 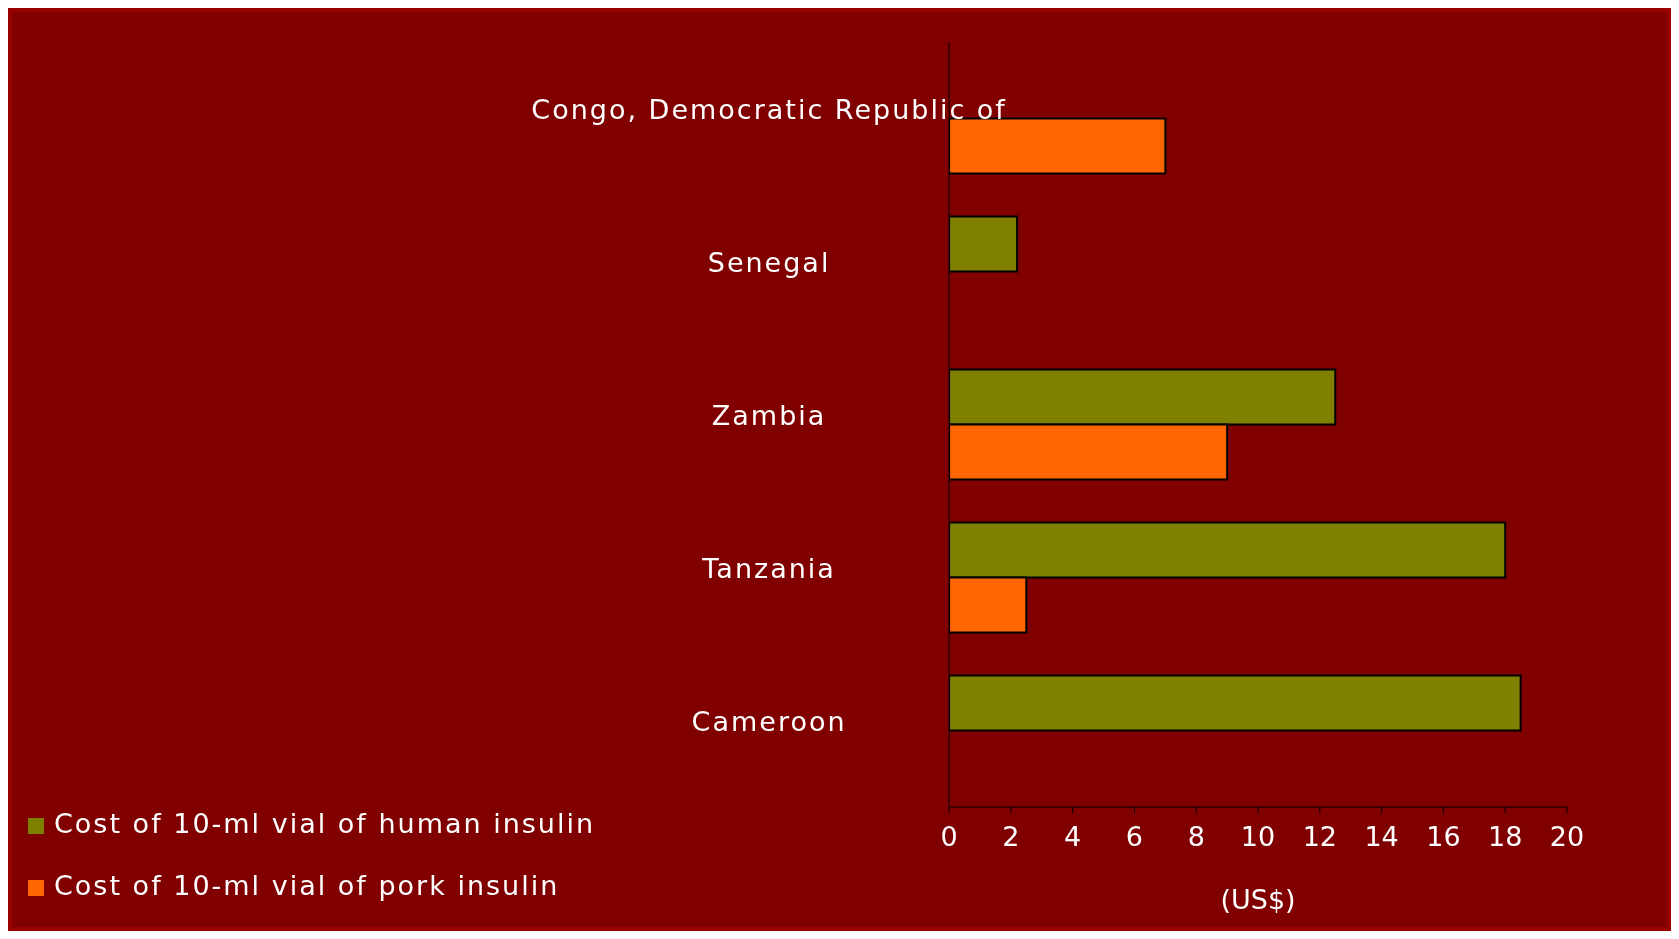 What do you see at coordinates (1258, 837) in the screenshot?
I see `x-tick-label: 10` at bounding box center [1258, 837].